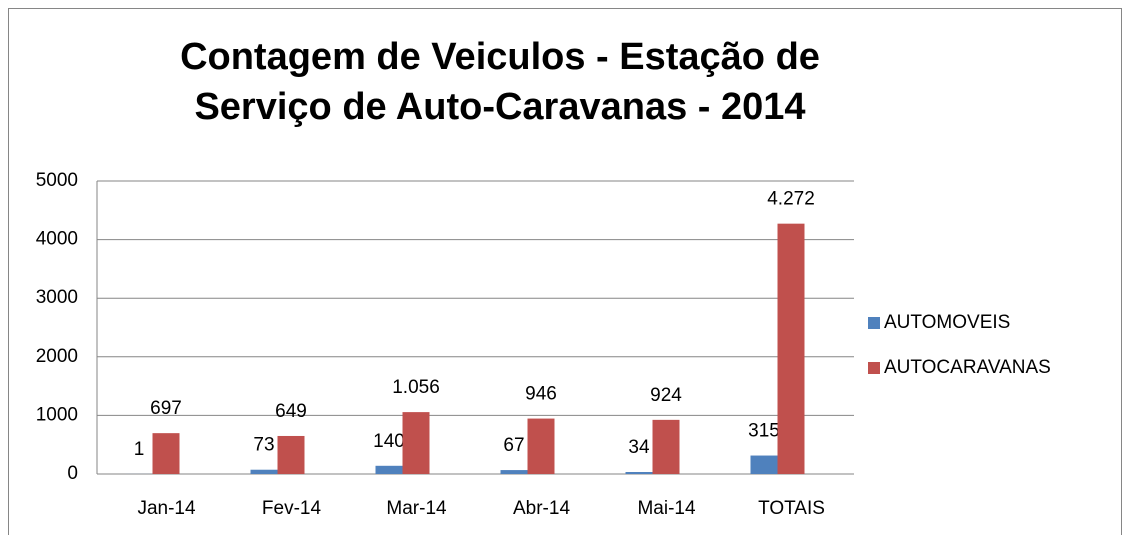  What do you see at coordinates (416, 508) in the screenshot?
I see `x-tick-label: Mar-14` at bounding box center [416, 508].